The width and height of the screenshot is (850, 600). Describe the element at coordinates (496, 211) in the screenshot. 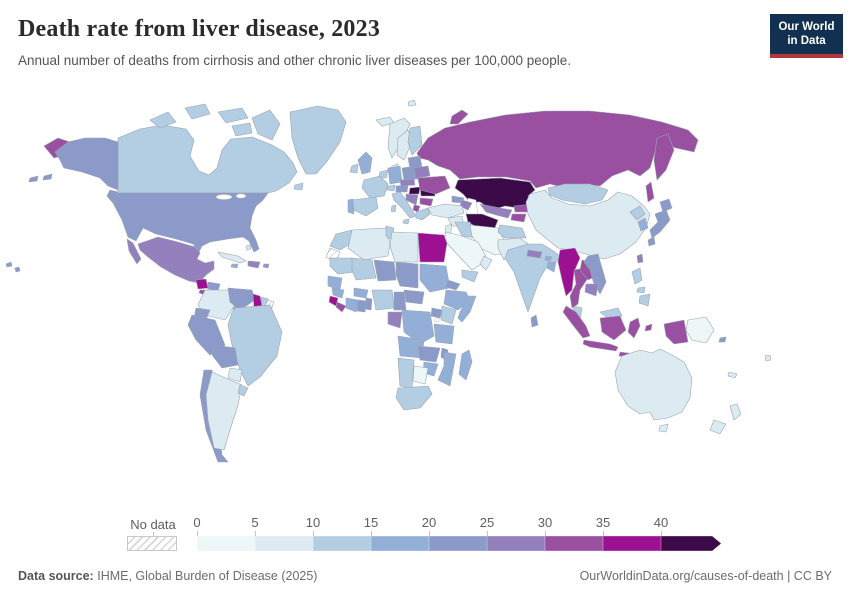

I see `country-uzbekistan` at that location.